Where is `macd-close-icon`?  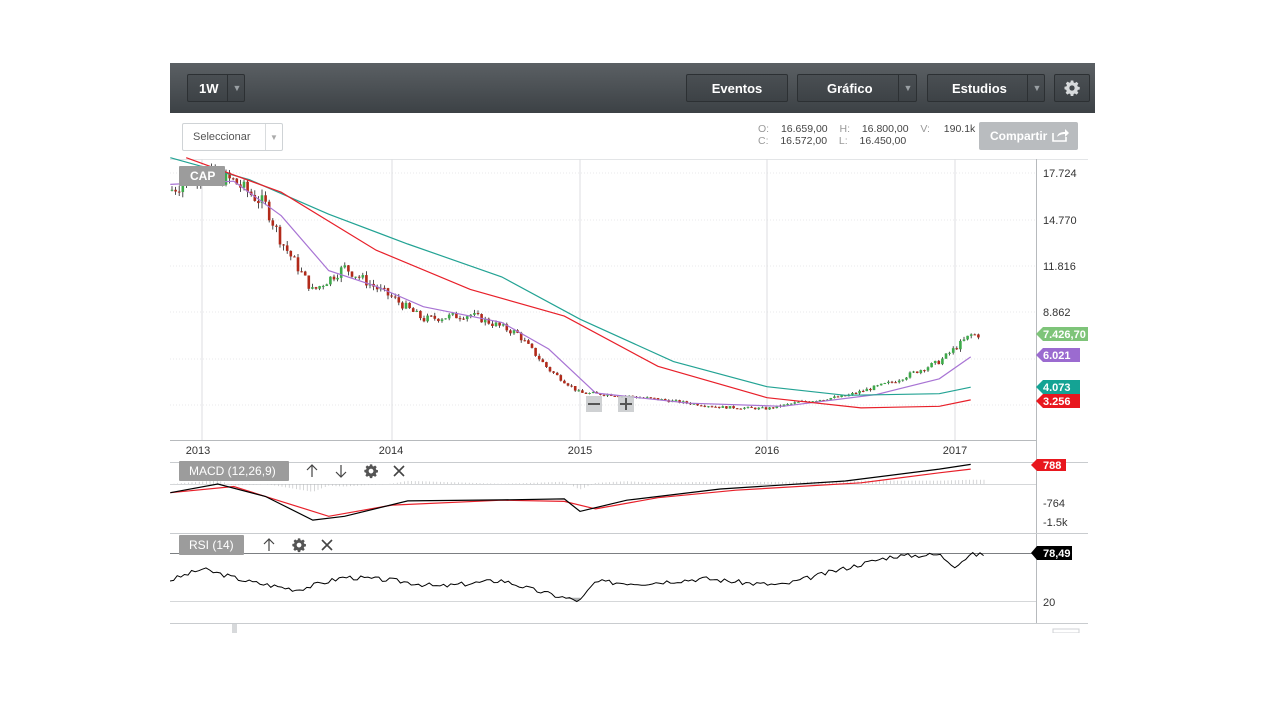
macd-close-icon is located at coordinates (399, 471).